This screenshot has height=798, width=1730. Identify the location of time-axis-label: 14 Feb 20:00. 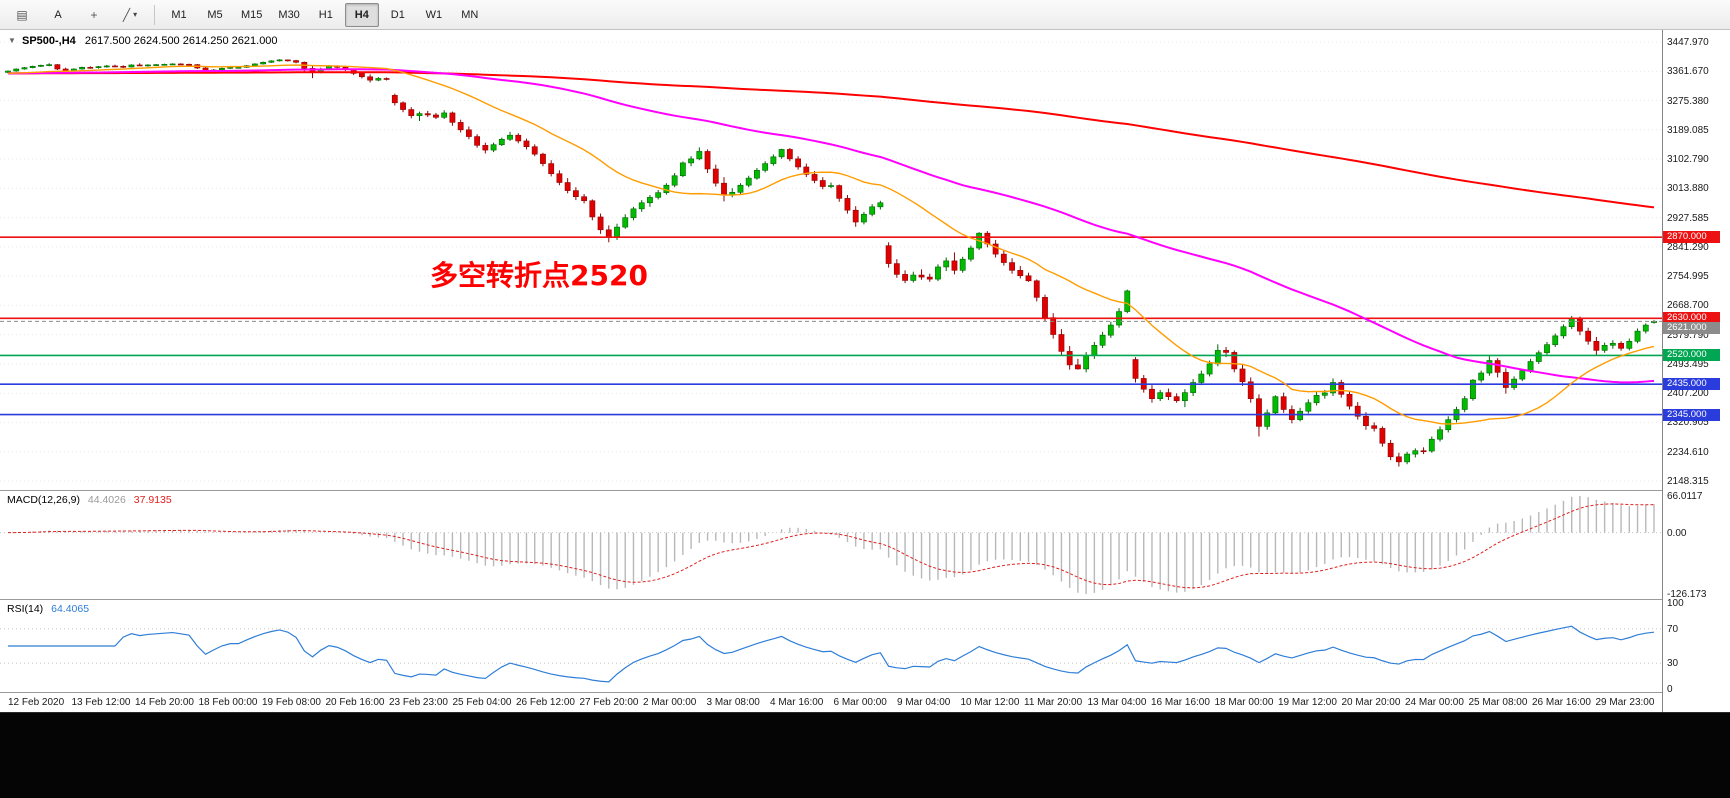
(164, 702).